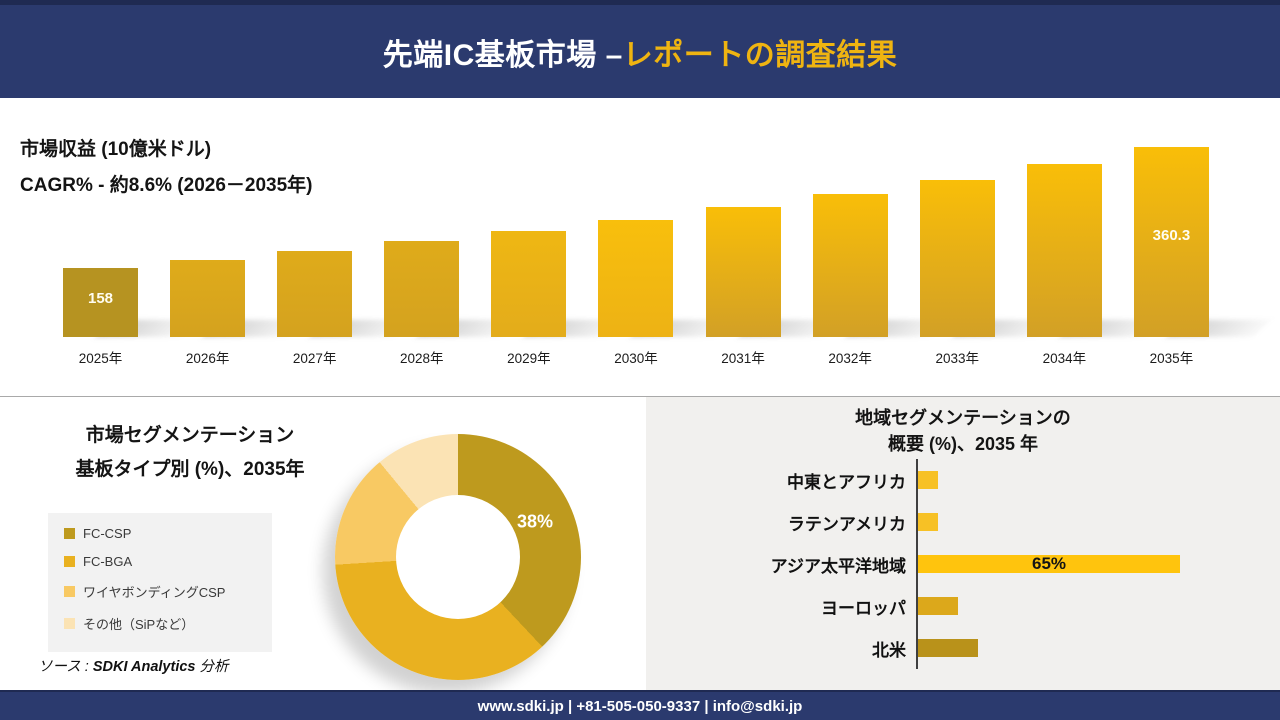 The width and height of the screenshot is (1280, 720). I want to click on year-axis-label: 2034年, so click(1064, 358).